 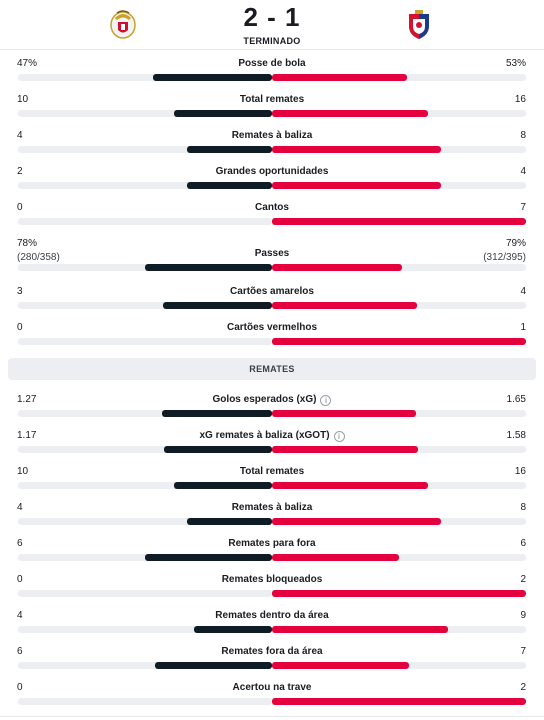 I want to click on stat-label: Cartões vermelhos, so click(x=272, y=328).